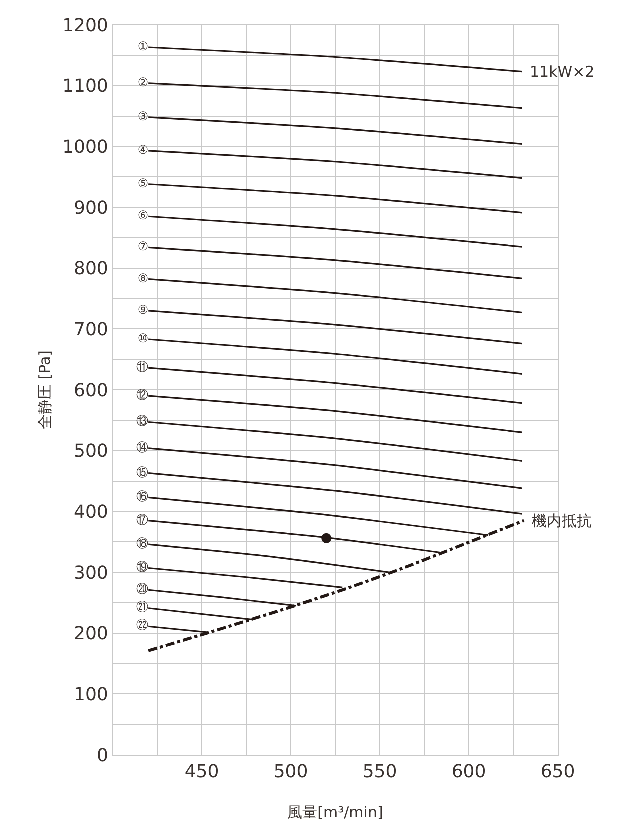  I want to click on series-label: ⑫, so click(142, 395).